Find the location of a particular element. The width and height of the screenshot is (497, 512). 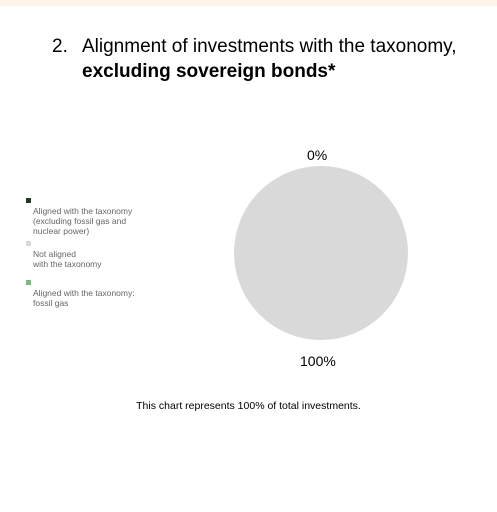

legend-swatch-fossil-gas is located at coordinates (28, 282).